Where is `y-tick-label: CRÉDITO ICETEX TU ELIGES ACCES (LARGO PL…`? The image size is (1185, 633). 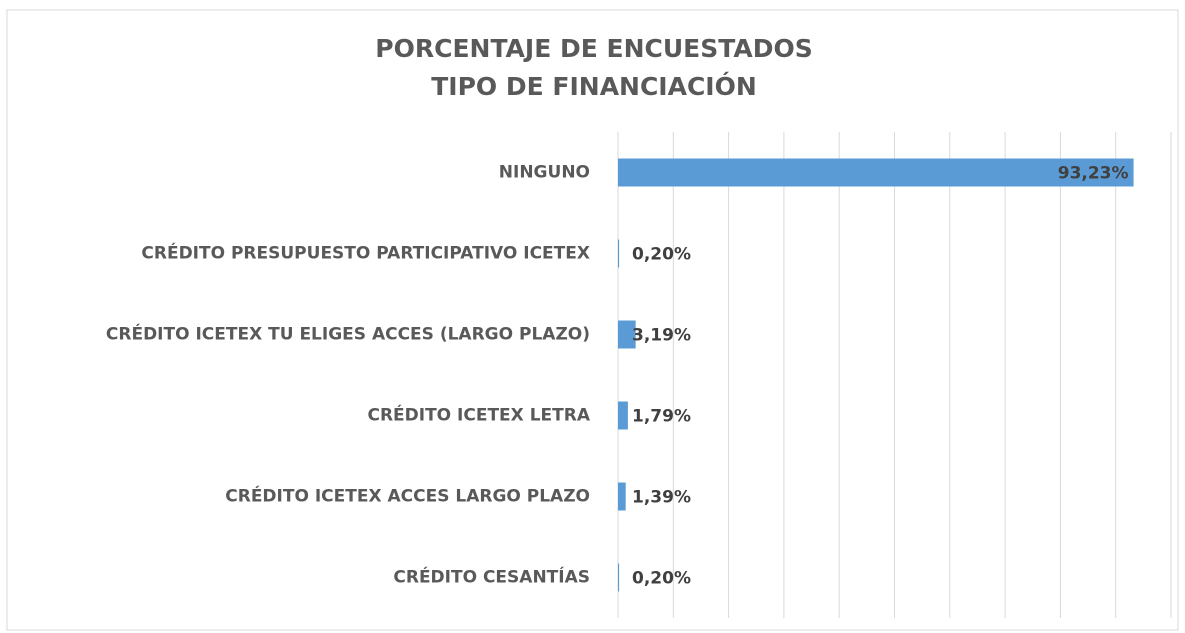 y-tick-label: CRÉDITO ICETEX TU ELIGES ACCES (LARGO PL… is located at coordinates (348, 334).